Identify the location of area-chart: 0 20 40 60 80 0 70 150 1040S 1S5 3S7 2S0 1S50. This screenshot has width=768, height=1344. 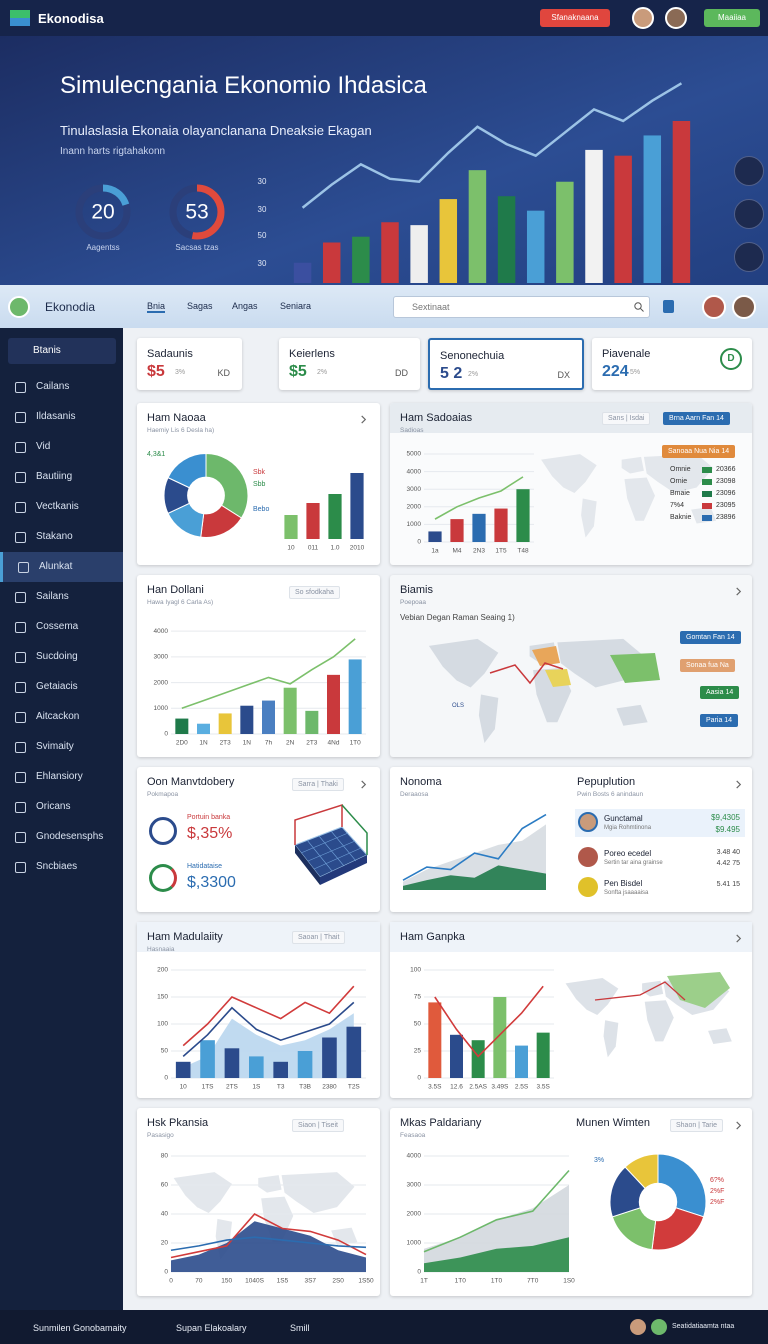
(267, 1219).